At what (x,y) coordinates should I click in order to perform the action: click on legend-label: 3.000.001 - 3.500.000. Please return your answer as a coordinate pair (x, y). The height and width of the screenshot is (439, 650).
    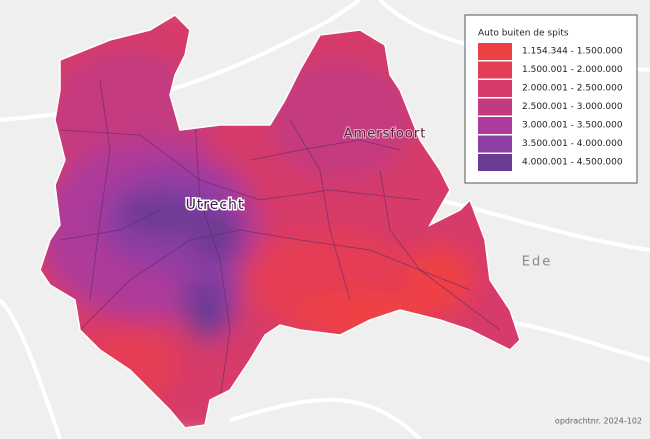
    Looking at the image, I should click on (572, 126).